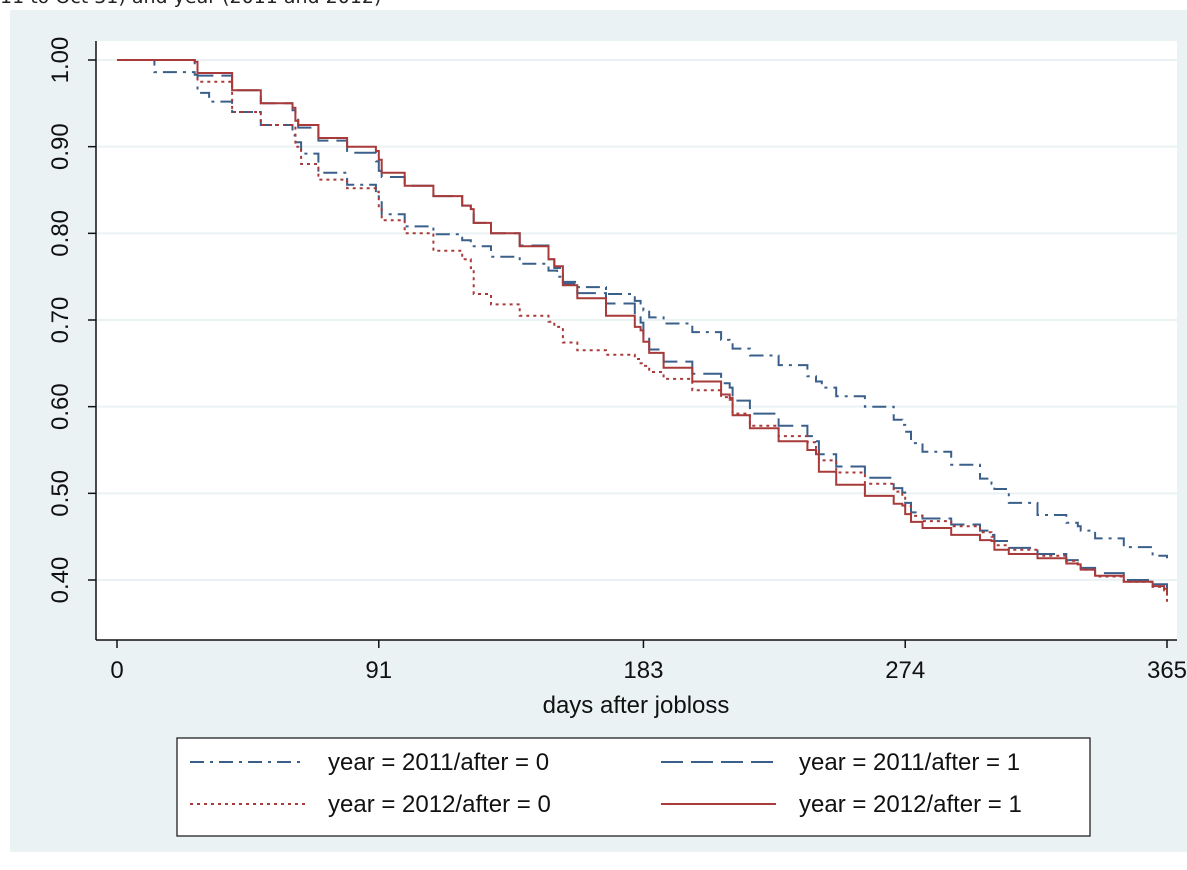 This screenshot has height=870, width=1187. What do you see at coordinates (60, 60) in the screenshot?
I see `y-tick-label: 1.00` at bounding box center [60, 60].